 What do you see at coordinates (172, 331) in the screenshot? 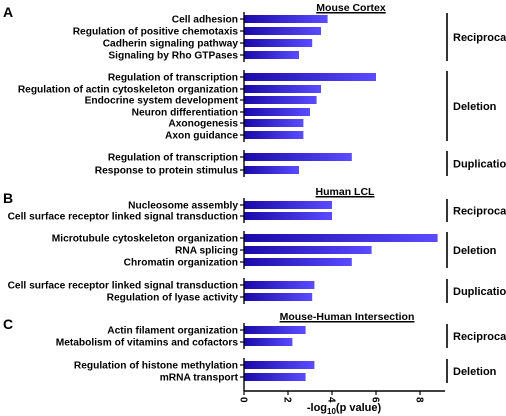
I see `bar-label: Actin filament organization` at bounding box center [172, 331].